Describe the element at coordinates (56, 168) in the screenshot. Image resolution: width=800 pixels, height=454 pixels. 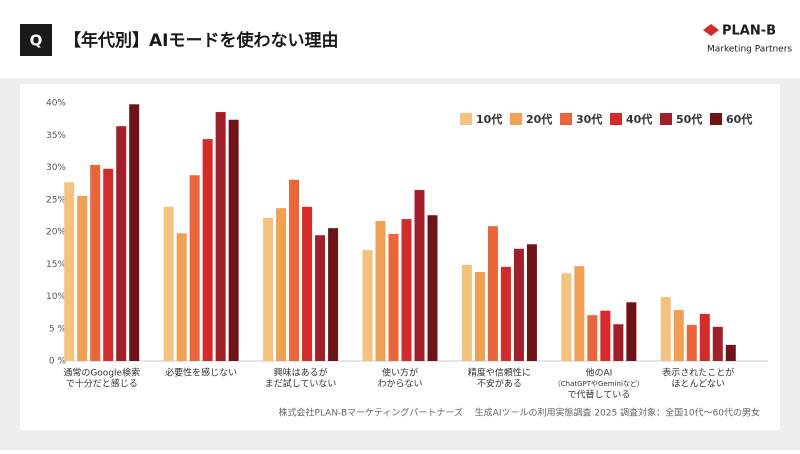
I see `y-tick-label: 30%` at that location.